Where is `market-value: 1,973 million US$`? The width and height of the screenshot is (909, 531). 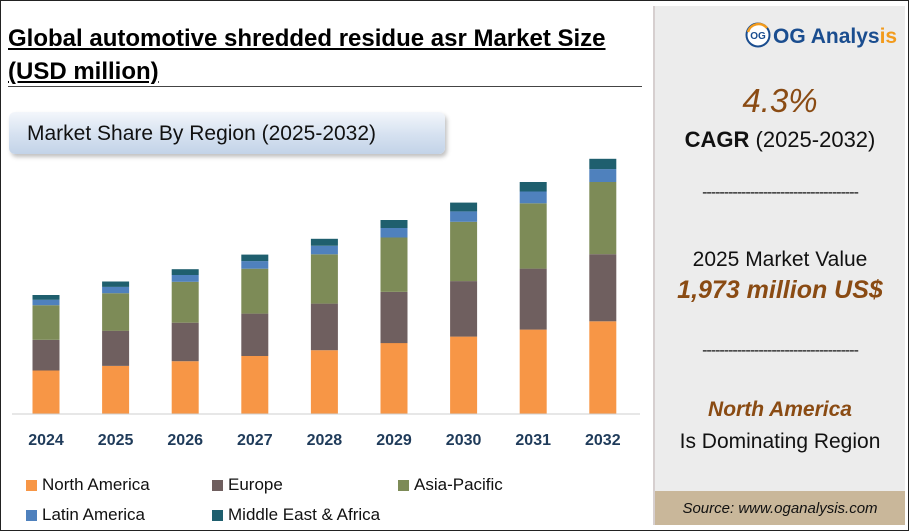 market-value: 1,973 million US$ is located at coordinates (780, 290).